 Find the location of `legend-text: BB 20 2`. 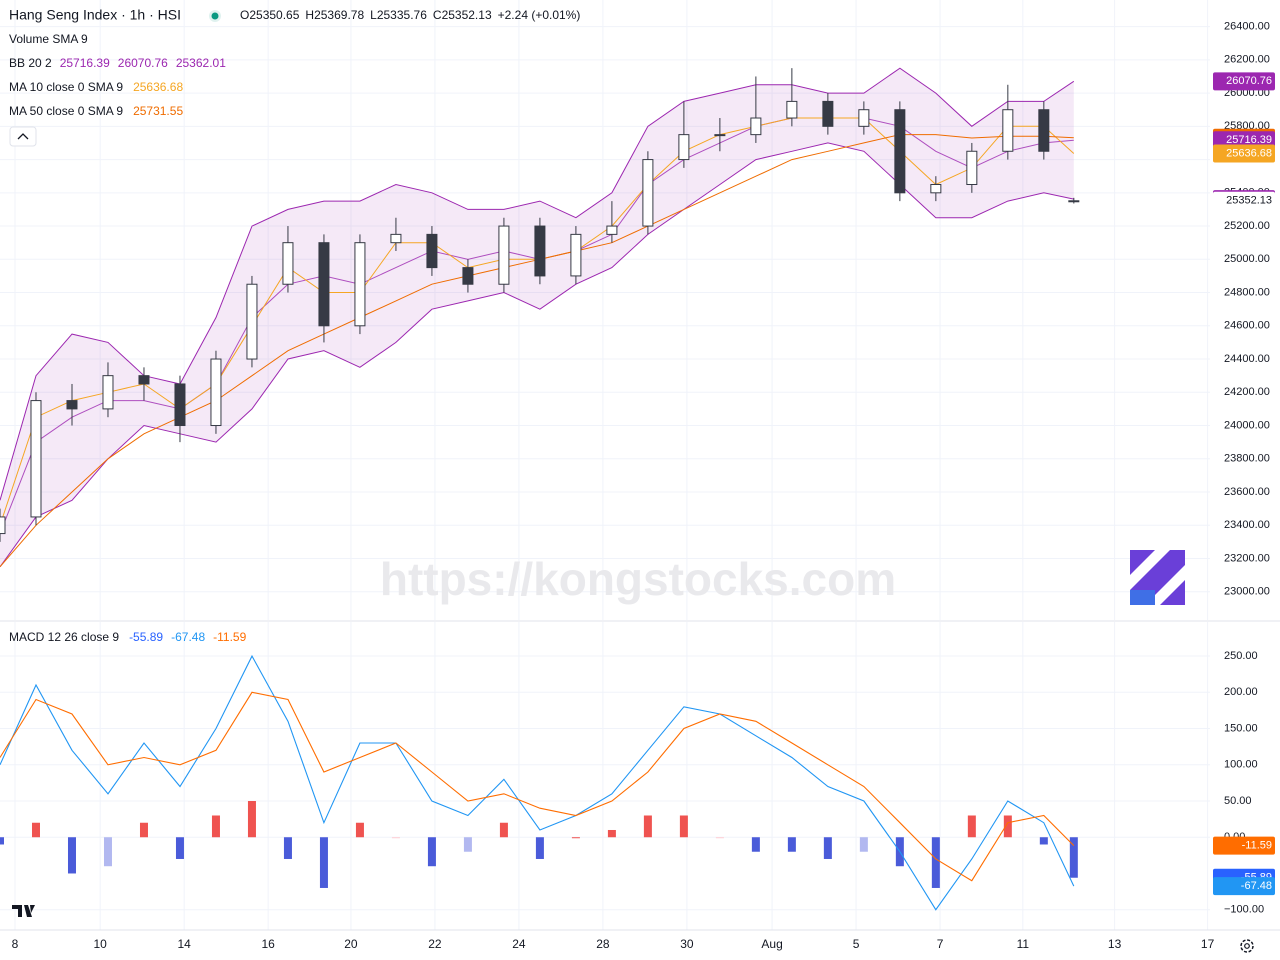

legend-text: BB 20 2 is located at coordinates (30, 63).